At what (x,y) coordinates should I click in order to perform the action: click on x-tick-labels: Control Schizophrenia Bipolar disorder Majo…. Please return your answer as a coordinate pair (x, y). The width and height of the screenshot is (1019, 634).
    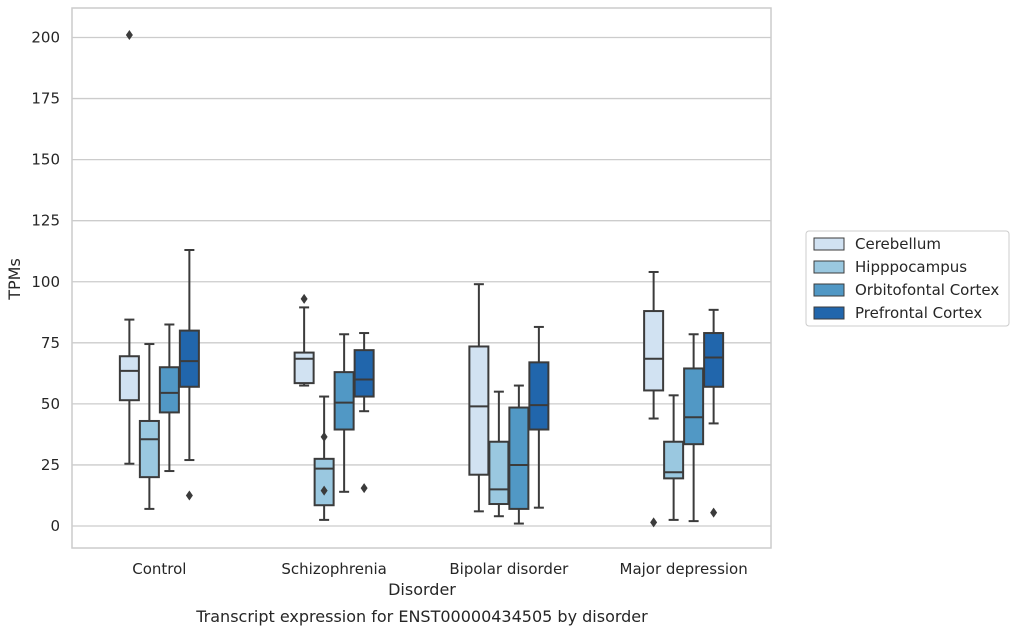
    Looking at the image, I should click on (439, 569).